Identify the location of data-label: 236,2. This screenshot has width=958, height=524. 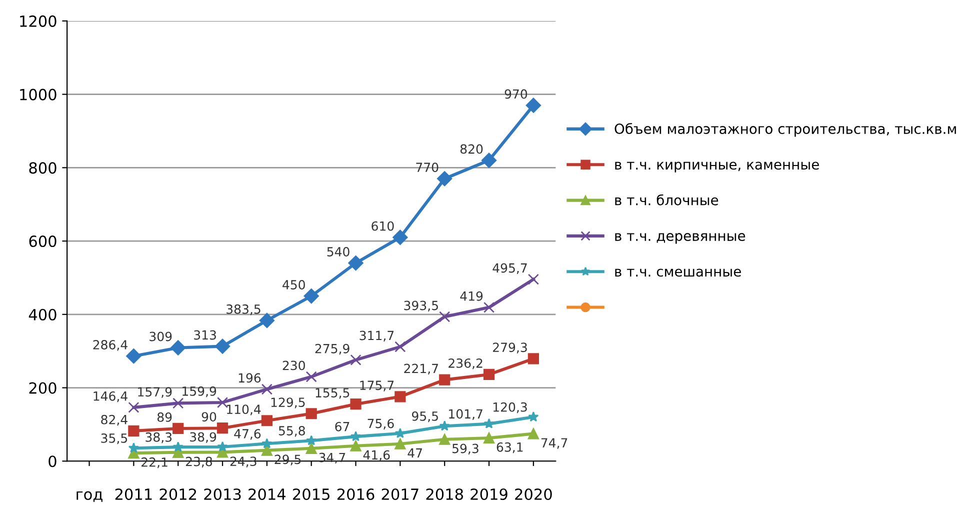
(465, 364).